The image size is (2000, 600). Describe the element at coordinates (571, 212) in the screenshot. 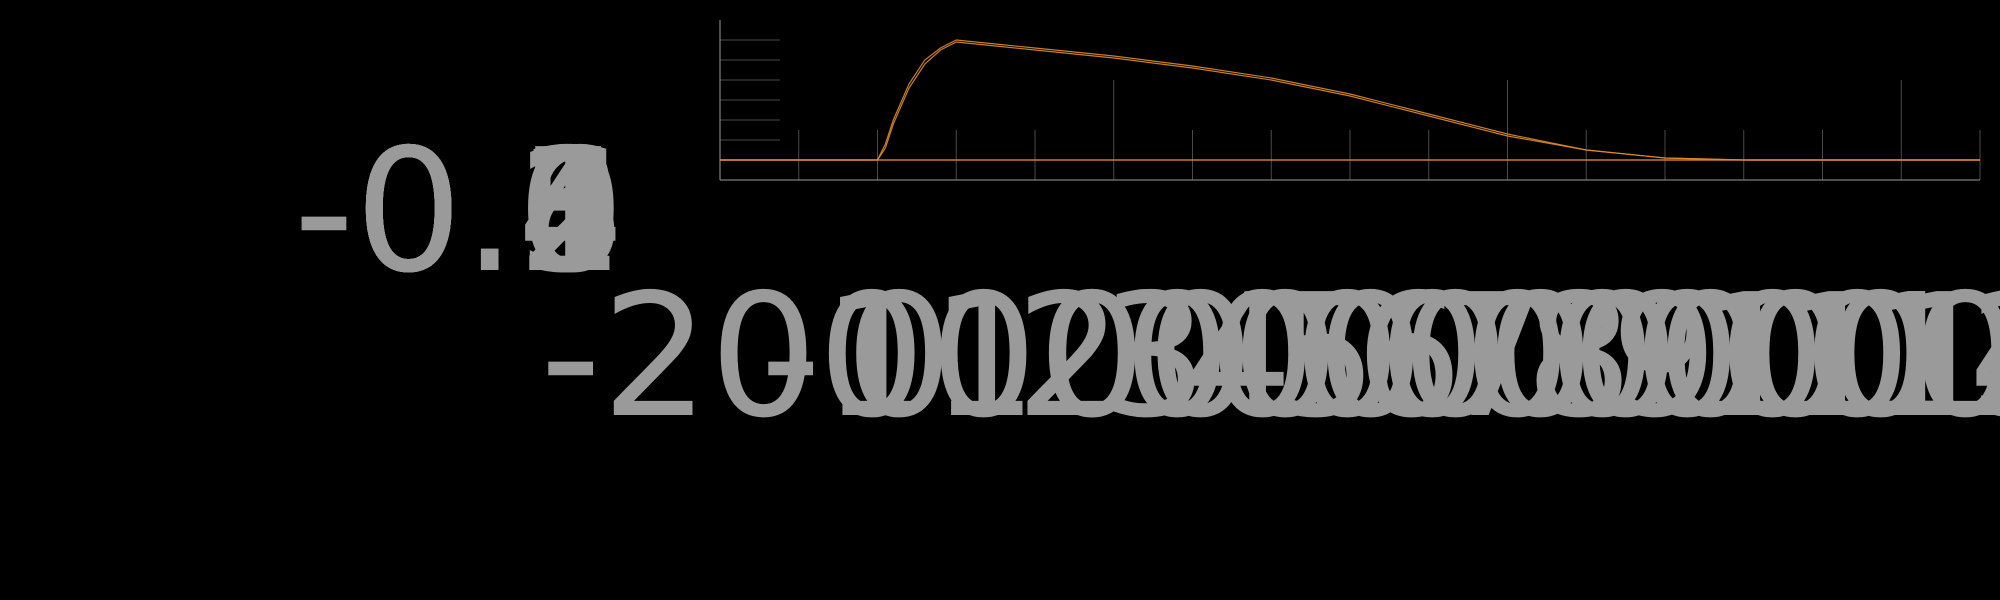

I see `y-tick-label: 0` at that location.